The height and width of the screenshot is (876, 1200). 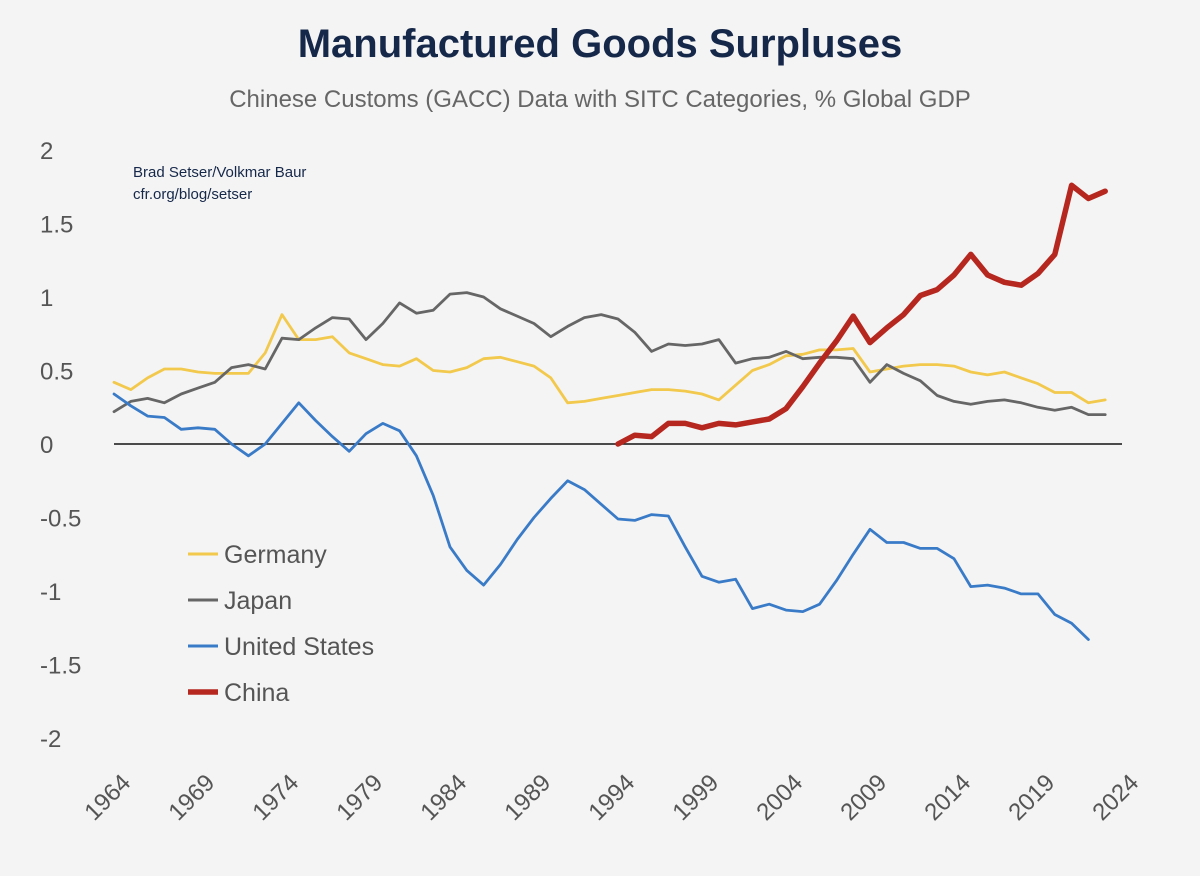 What do you see at coordinates (46, 298) in the screenshot?
I see `y-tick-label: 1` at bounding box center [46, 298].